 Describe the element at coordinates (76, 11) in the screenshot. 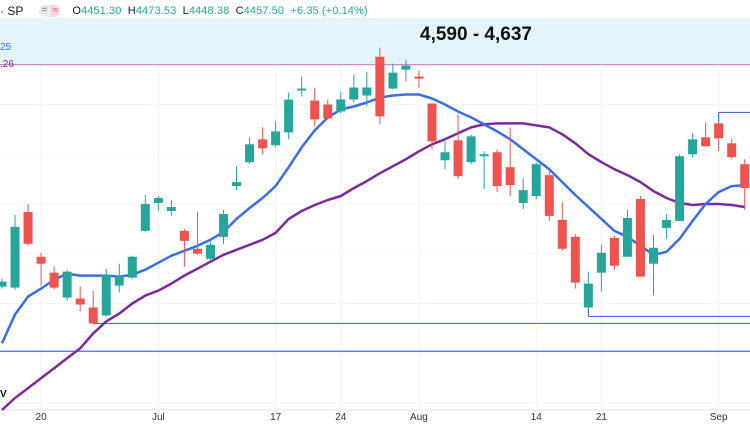

I see `open-label: O` at that location.